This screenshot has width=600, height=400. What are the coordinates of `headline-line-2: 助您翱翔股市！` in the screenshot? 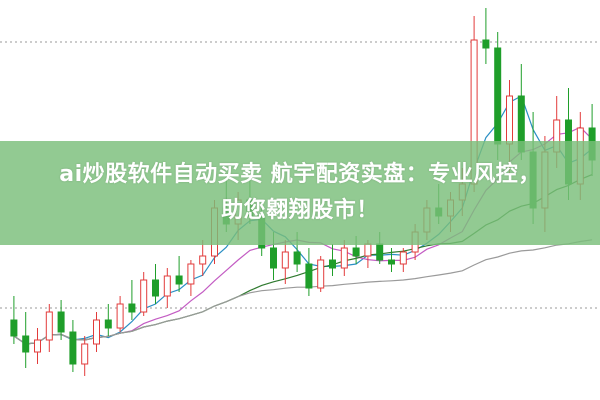 It's located at (300, 210).